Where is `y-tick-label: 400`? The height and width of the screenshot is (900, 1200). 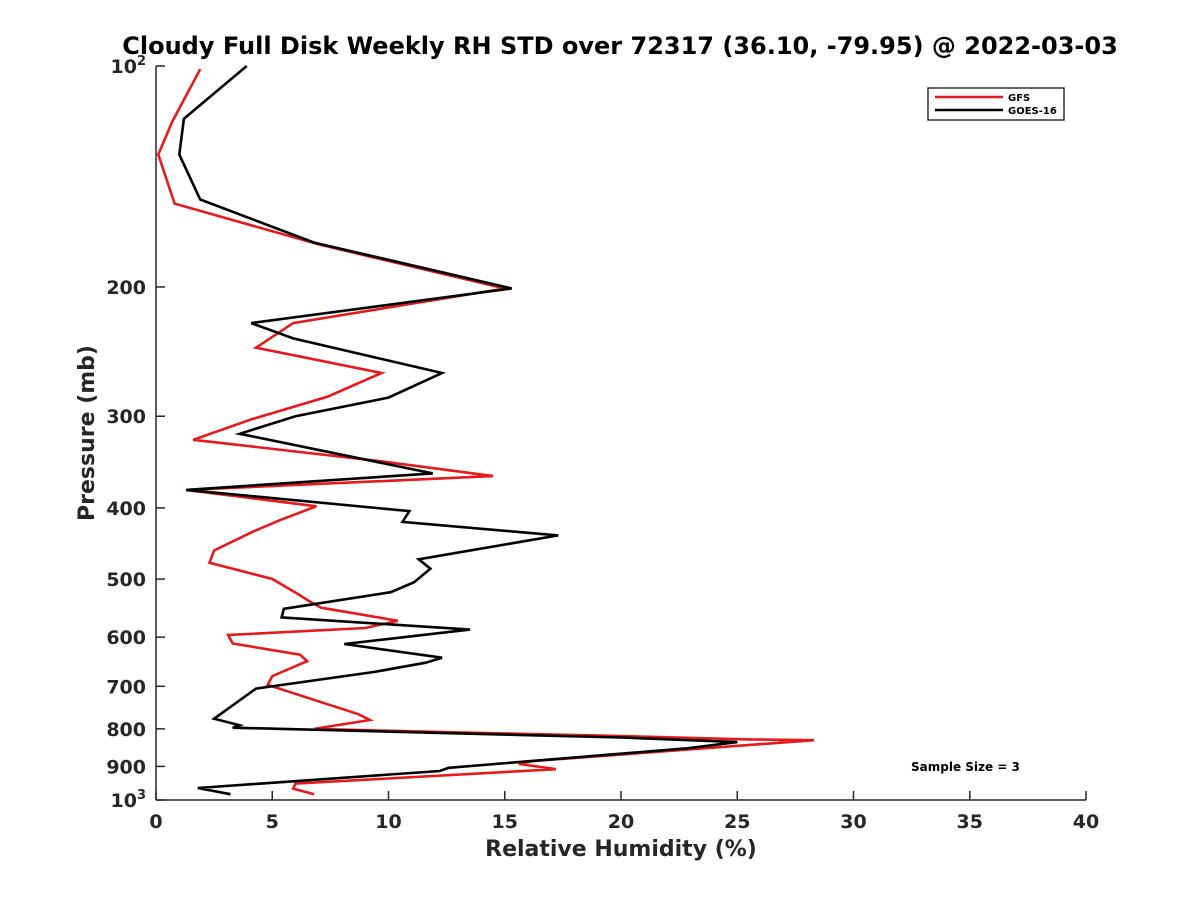 y-tick-label: 400 is located at coordinates (126, 509).